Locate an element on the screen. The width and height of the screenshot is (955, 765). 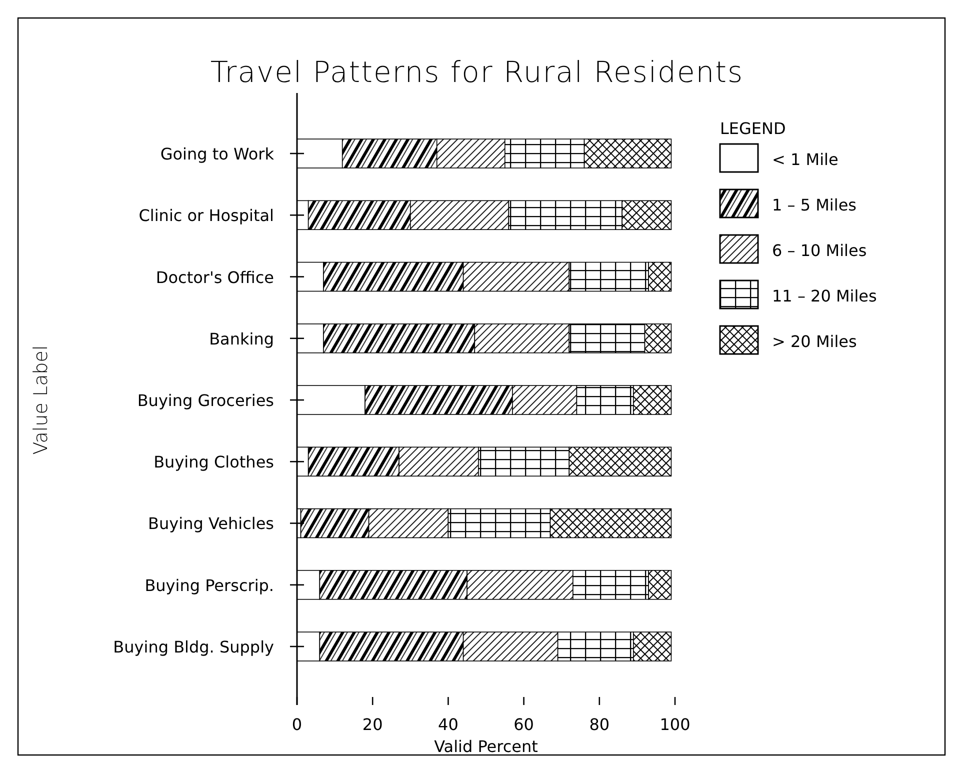
x-tick-label: 60 is located at coordinates (524, 724).